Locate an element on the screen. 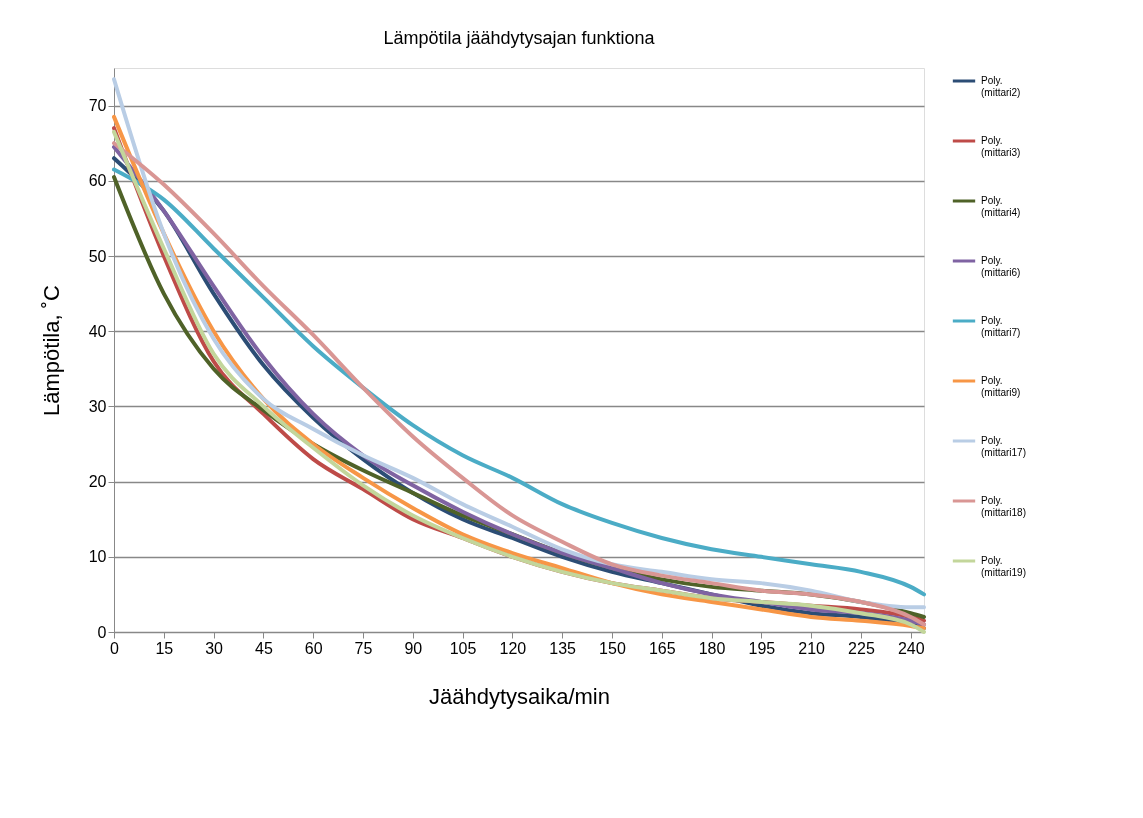 This screenshot has width=1143, height=818. y-tick-label: 60 is located at coordinates (97, 181).